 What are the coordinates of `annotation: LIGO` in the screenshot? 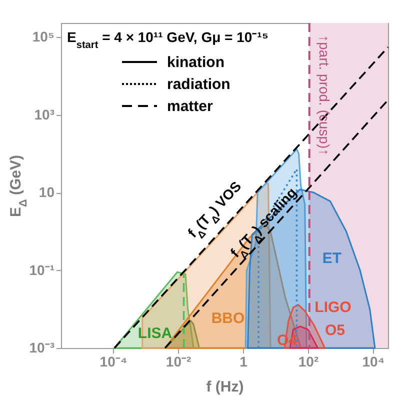 It's located at (333, 307).